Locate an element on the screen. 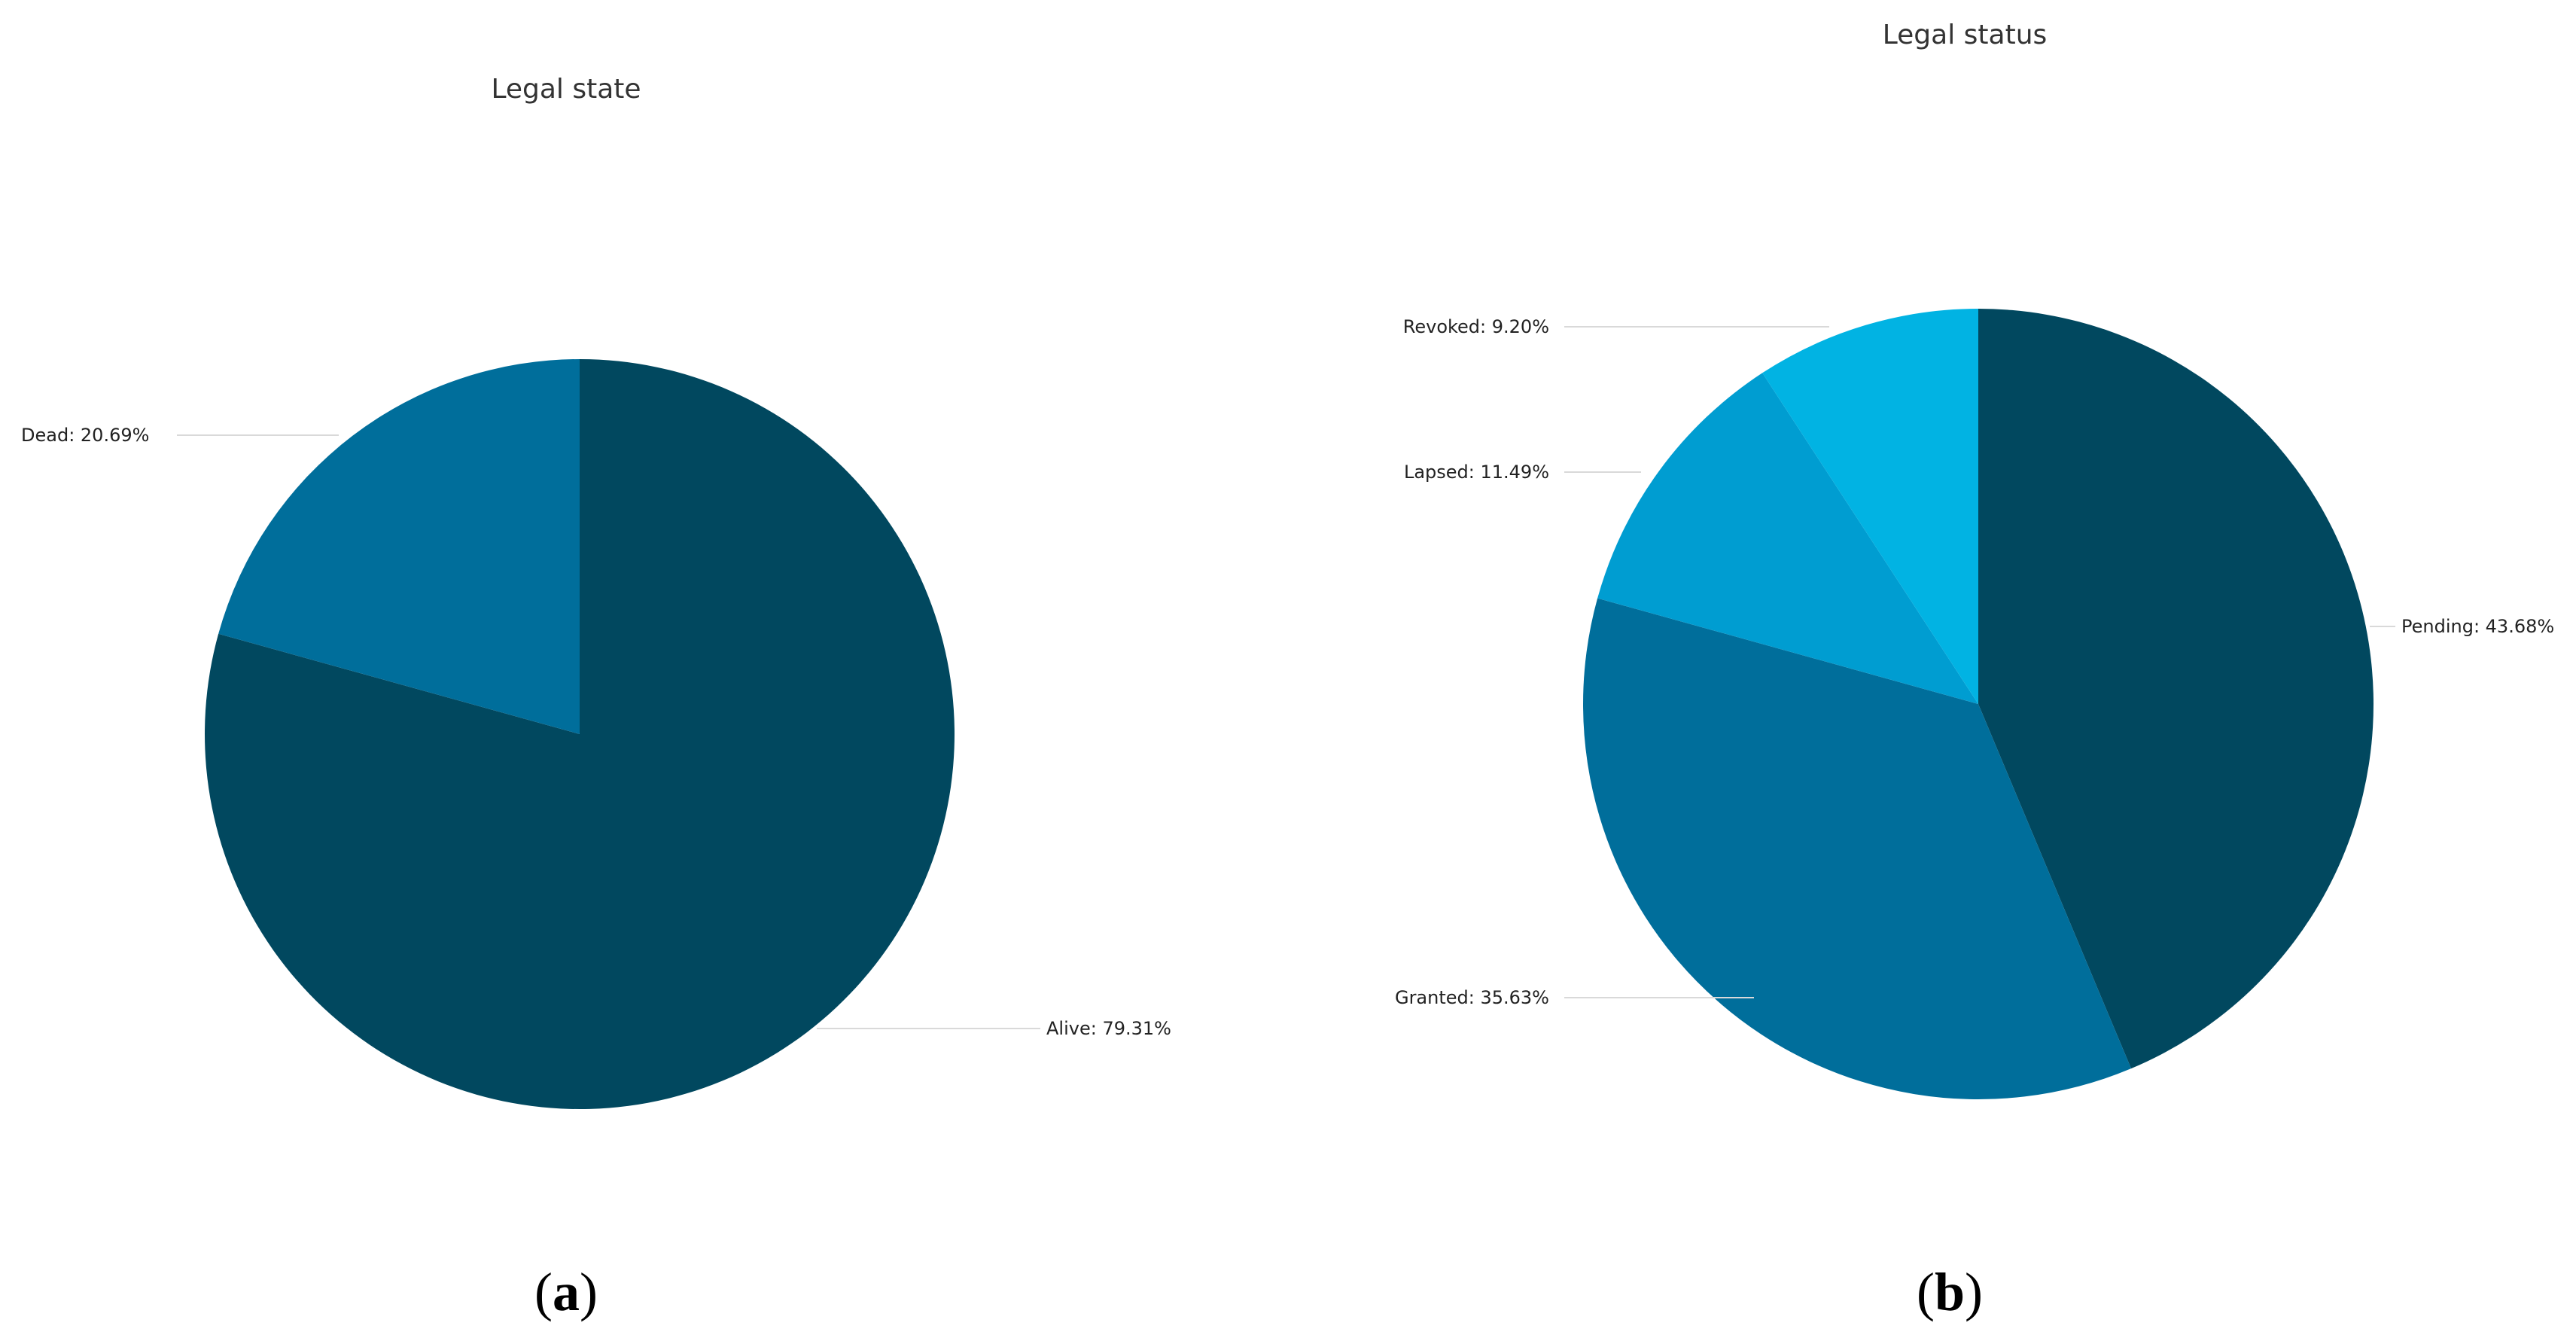 The image size is (2576, 1344). panel-label-a: (a) is located at coordinates (566, 1292).